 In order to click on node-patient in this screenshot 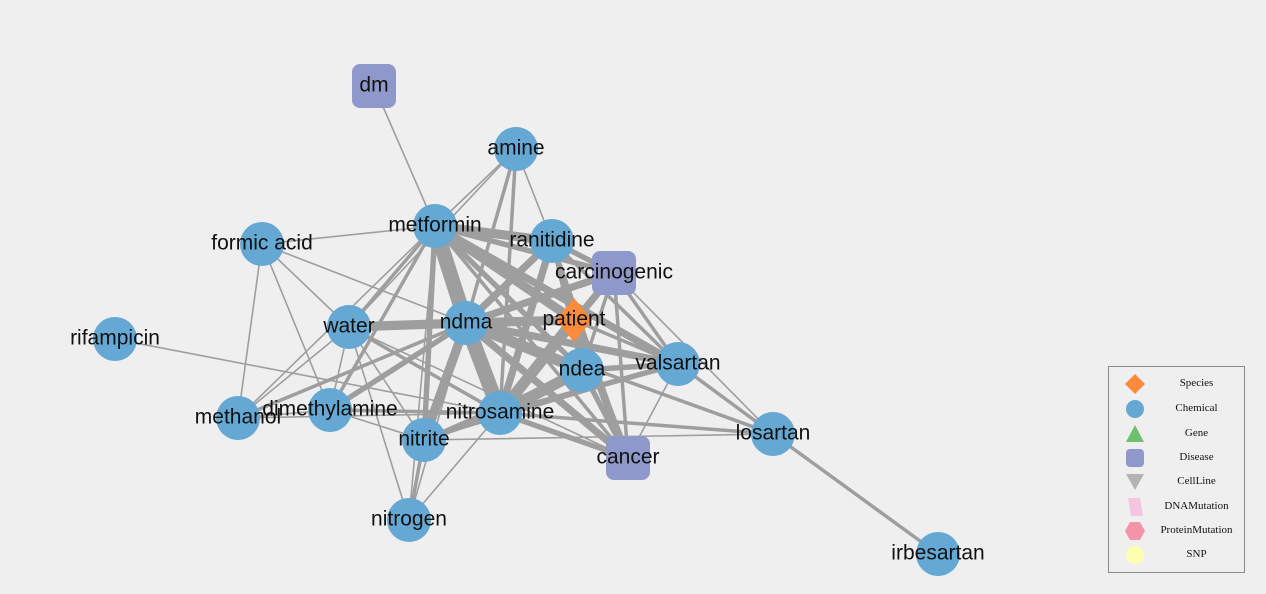, I will do `click(574, 320)`.